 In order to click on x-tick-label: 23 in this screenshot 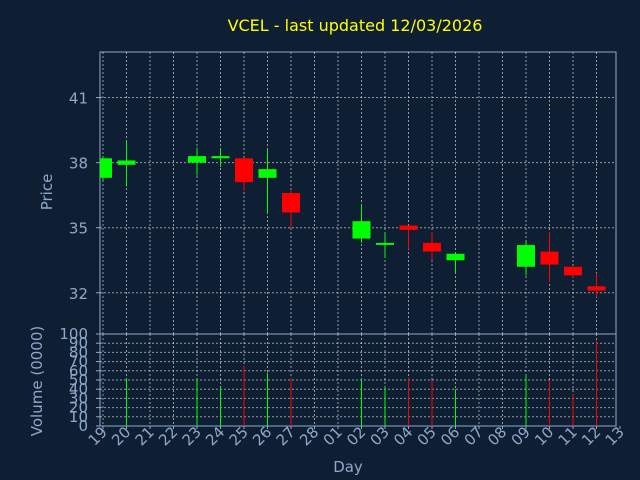, I will do `click(192, 436)`.